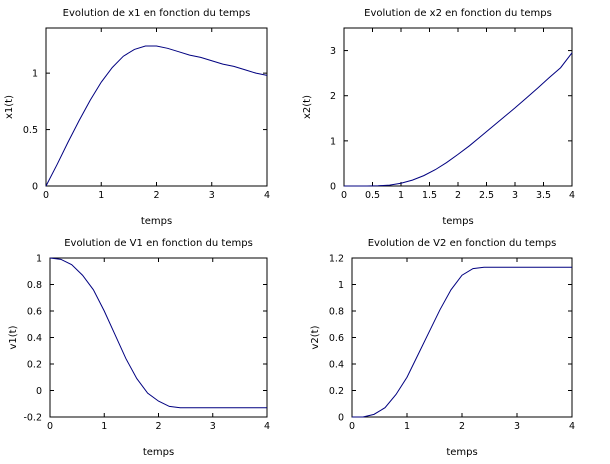  Describe the element at coordinates (372, 195) in the screenshot. I see `x-tick-label: 0.5` at that location.